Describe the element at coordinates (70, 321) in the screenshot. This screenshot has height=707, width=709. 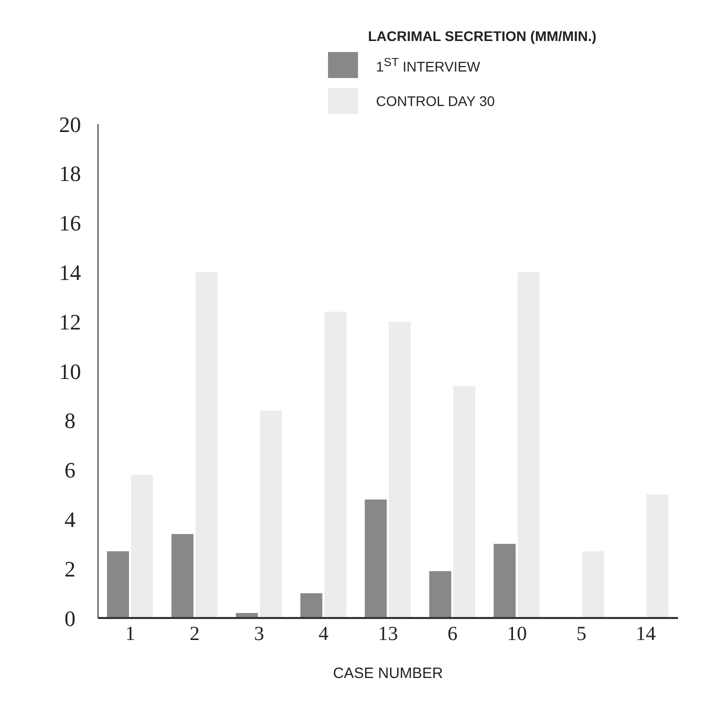
I see `y-tick-label: 12` at that location.